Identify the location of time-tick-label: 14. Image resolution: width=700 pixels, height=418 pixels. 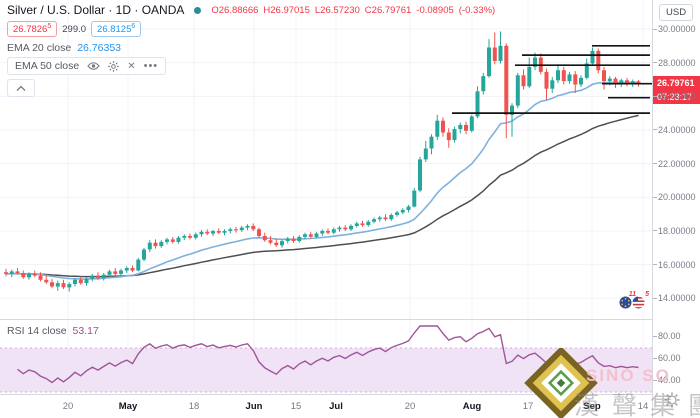
(643, 406).